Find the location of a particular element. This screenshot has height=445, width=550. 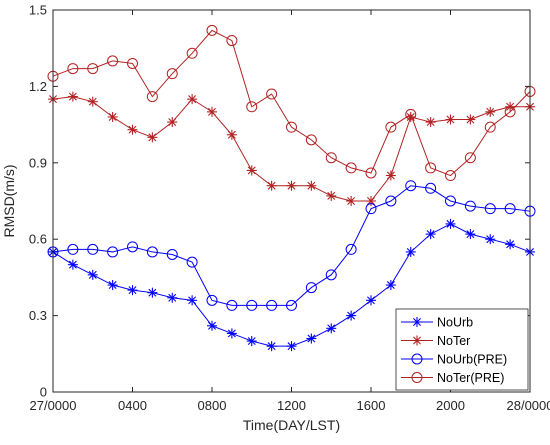

y-tick-label: 1.2 is located at coordinates (38, 86).